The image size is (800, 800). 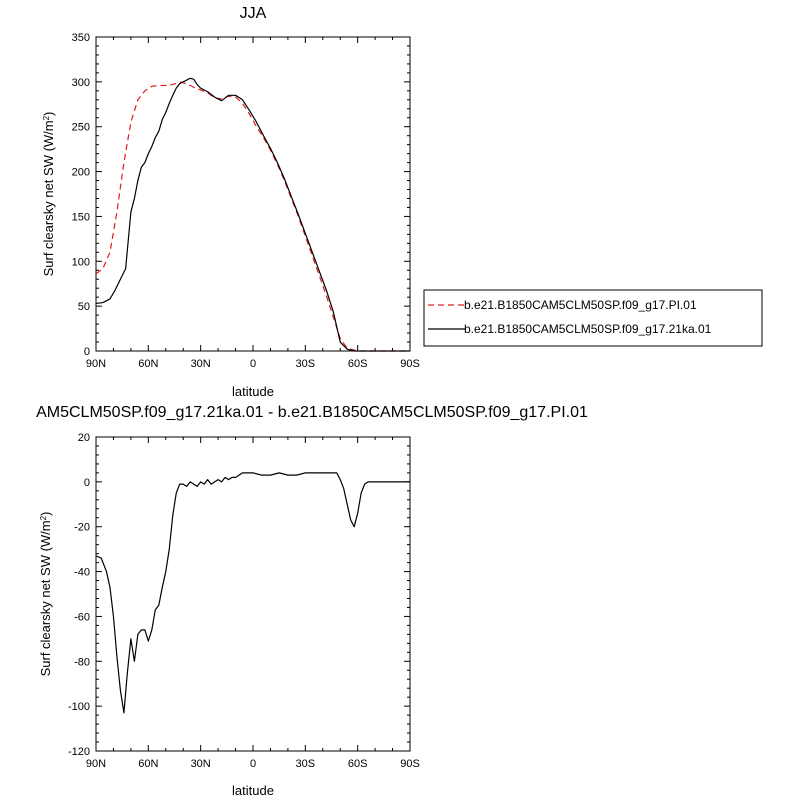 I want to click on bottom-y-tick-label: -80, so click(x=82, y=662).